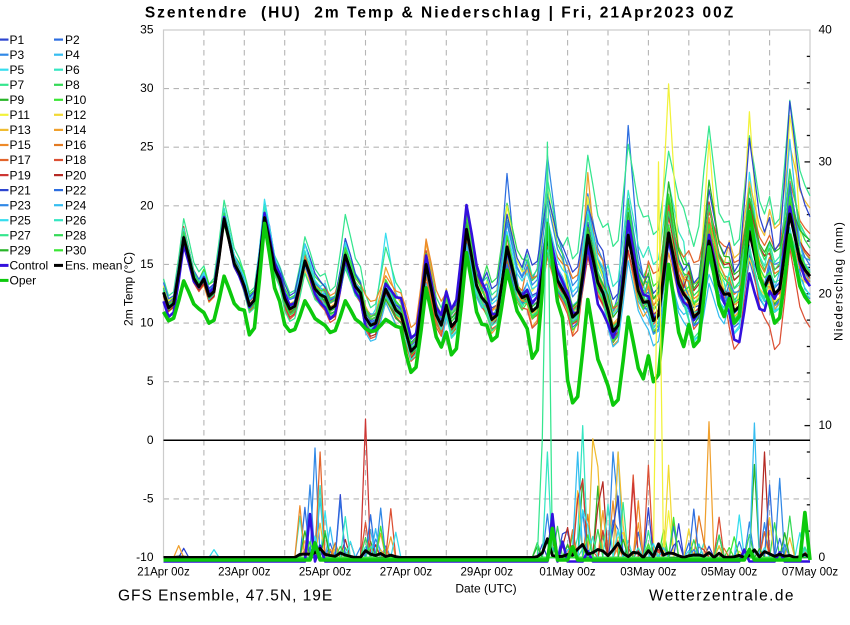  I want to click on svg-text: P9, so click(17, 100).